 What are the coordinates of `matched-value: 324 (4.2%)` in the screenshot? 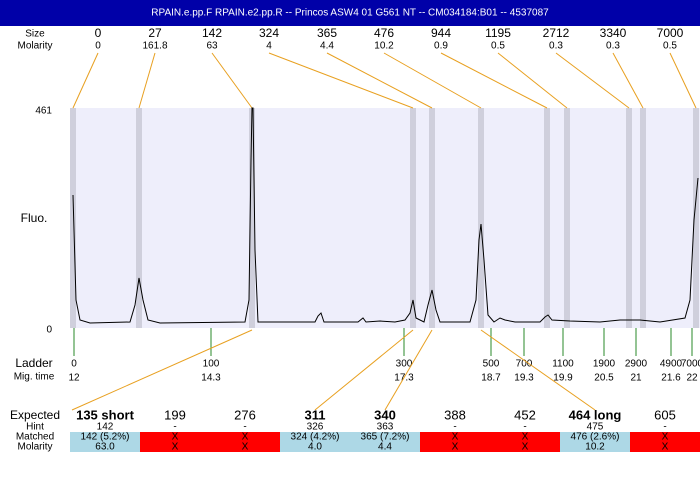 It's located at (315, 437).